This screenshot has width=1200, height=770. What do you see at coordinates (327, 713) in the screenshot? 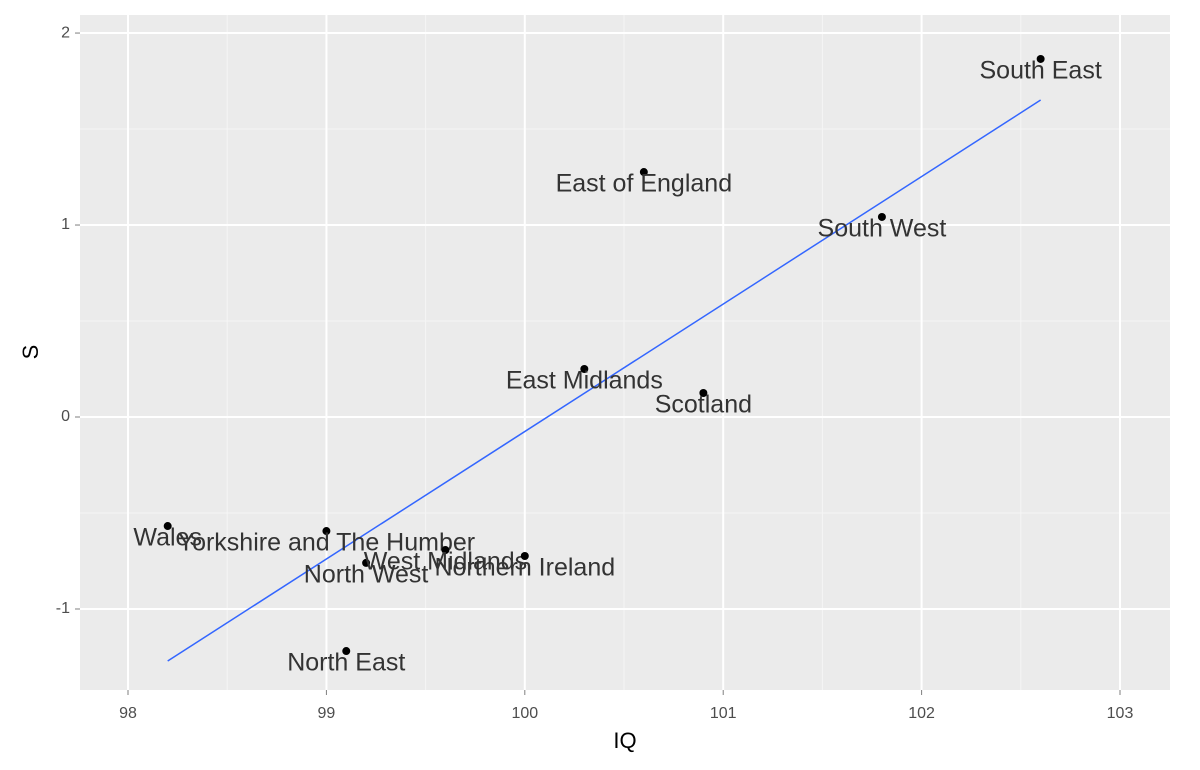
I see `x-tick-label: 99` at bounding box center [327, 713].